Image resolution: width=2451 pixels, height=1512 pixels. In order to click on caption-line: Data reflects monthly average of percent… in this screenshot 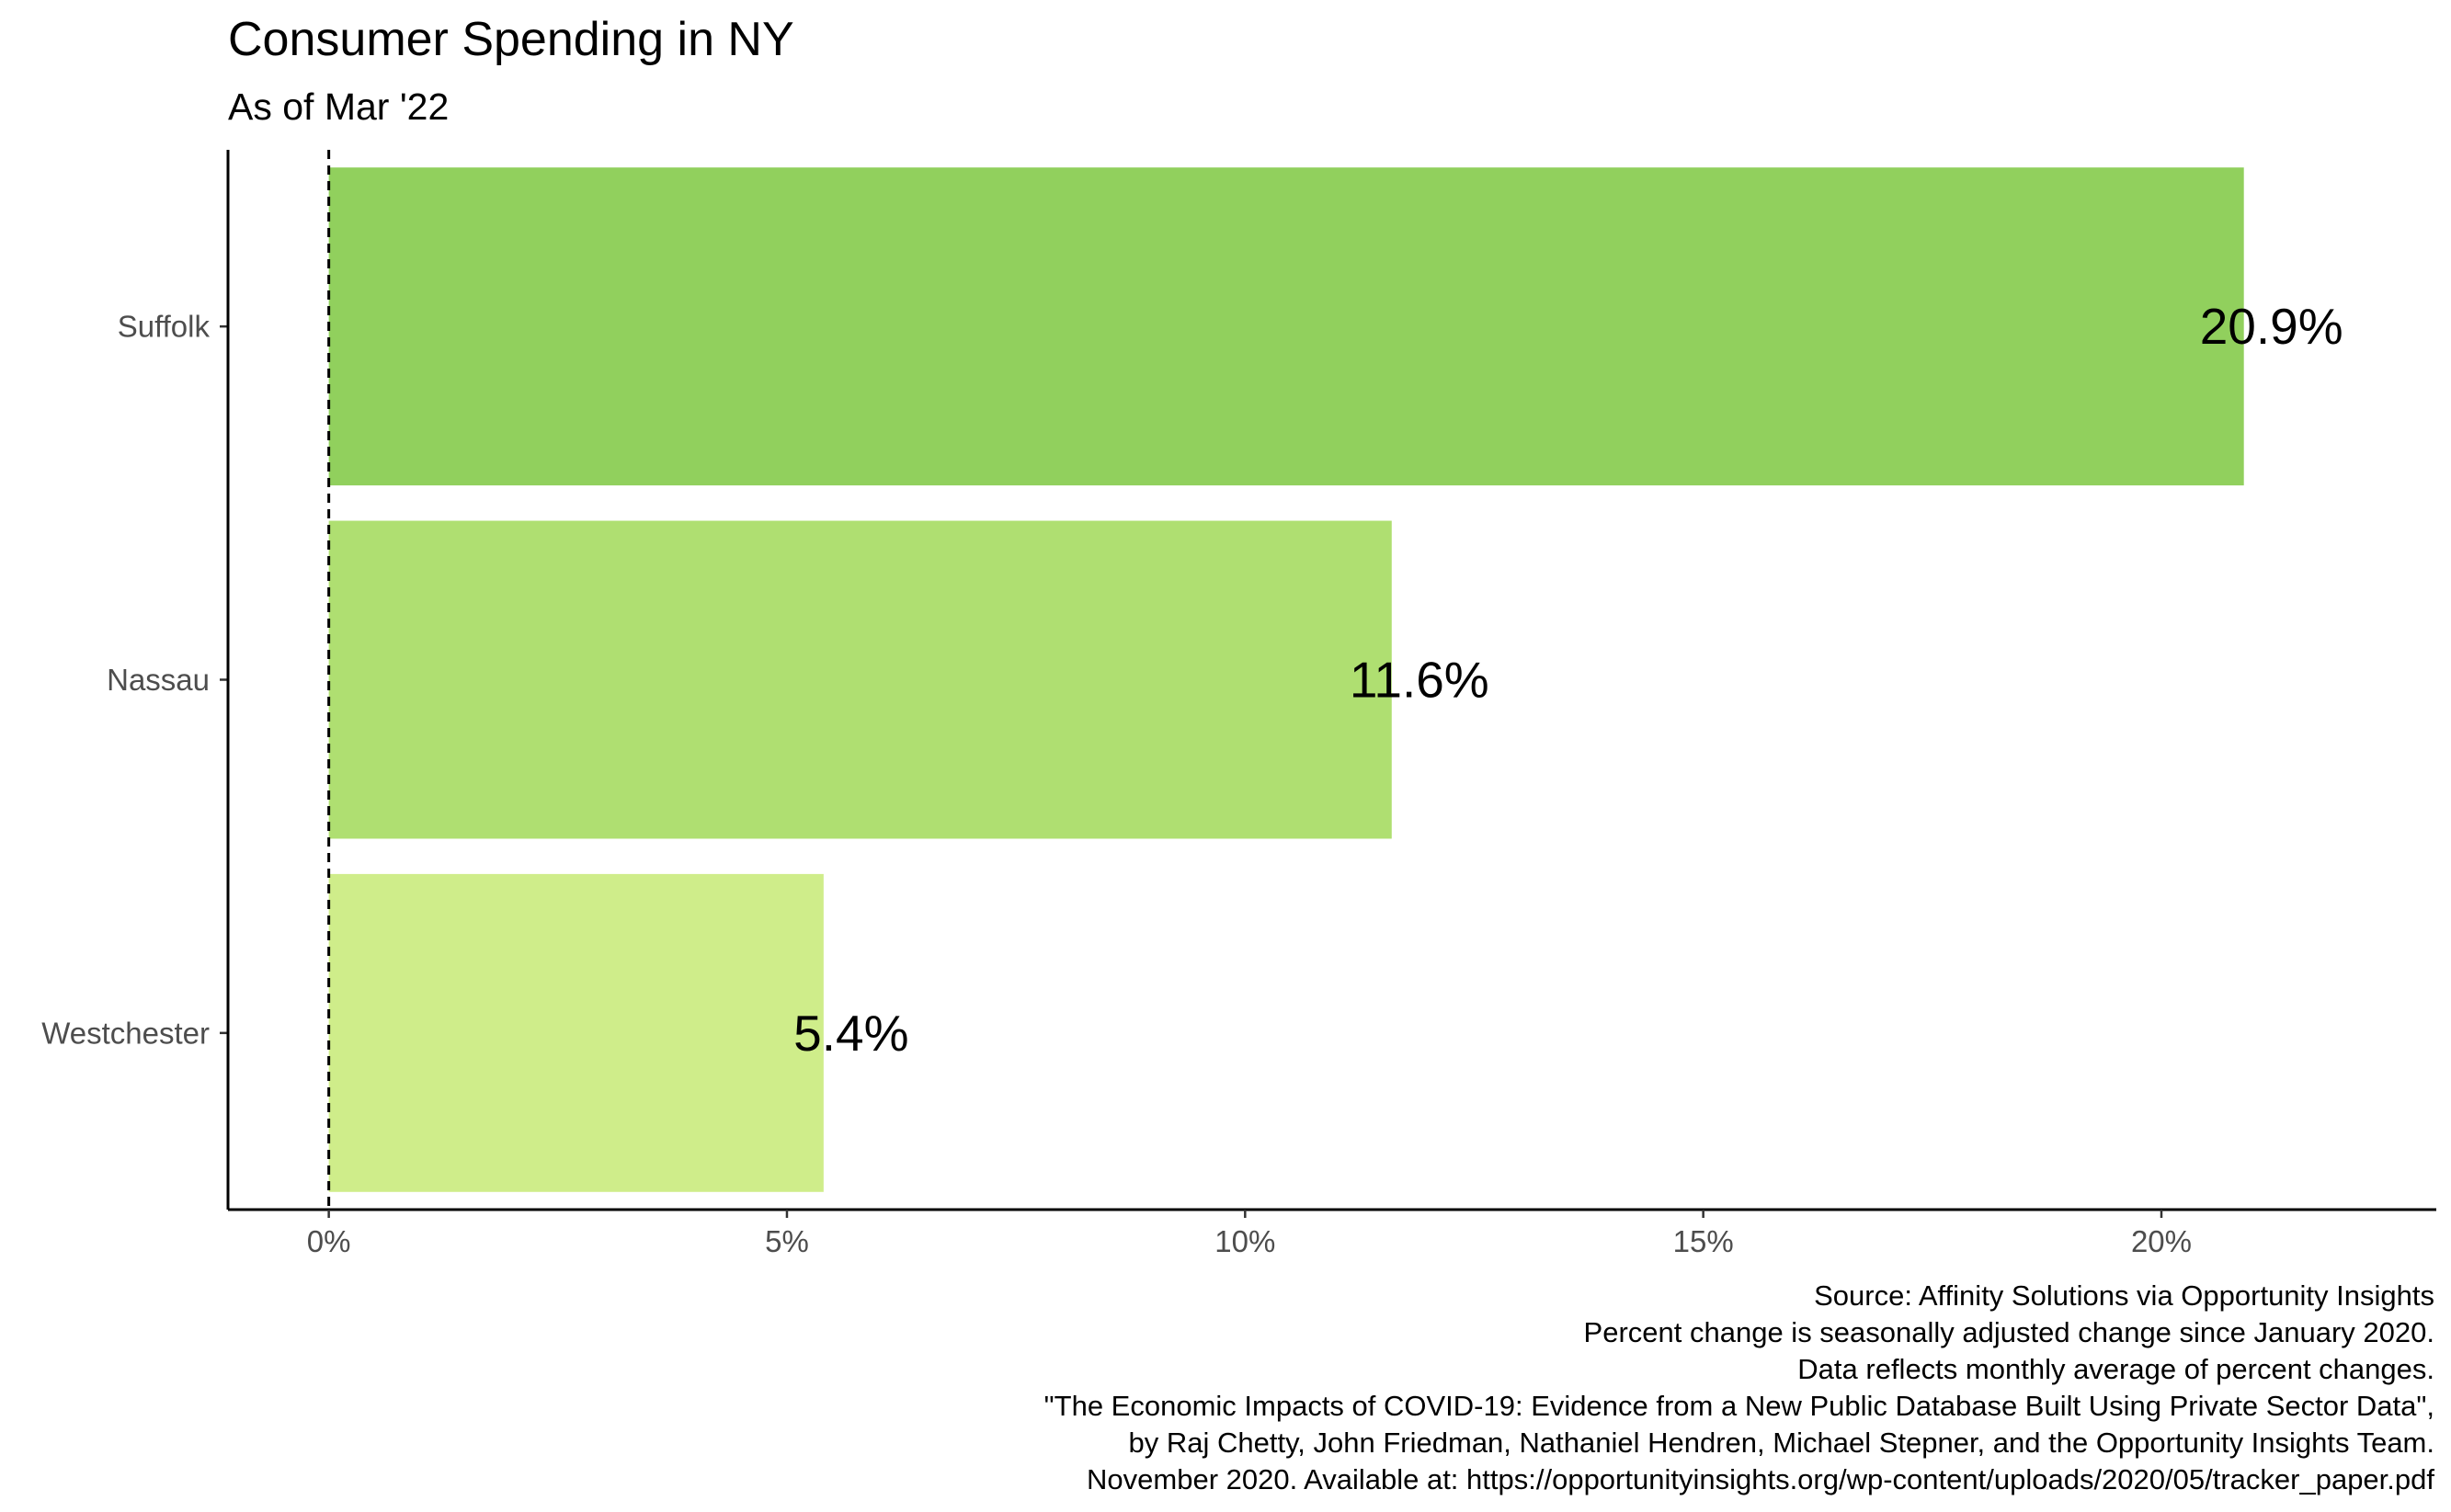, I will do `click(2115, 1369)`.